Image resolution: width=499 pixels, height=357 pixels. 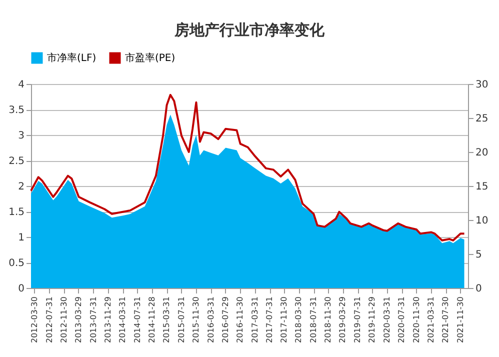 I want to click on x-tick-label: 2017-11-30, so click(x=284, y=319).